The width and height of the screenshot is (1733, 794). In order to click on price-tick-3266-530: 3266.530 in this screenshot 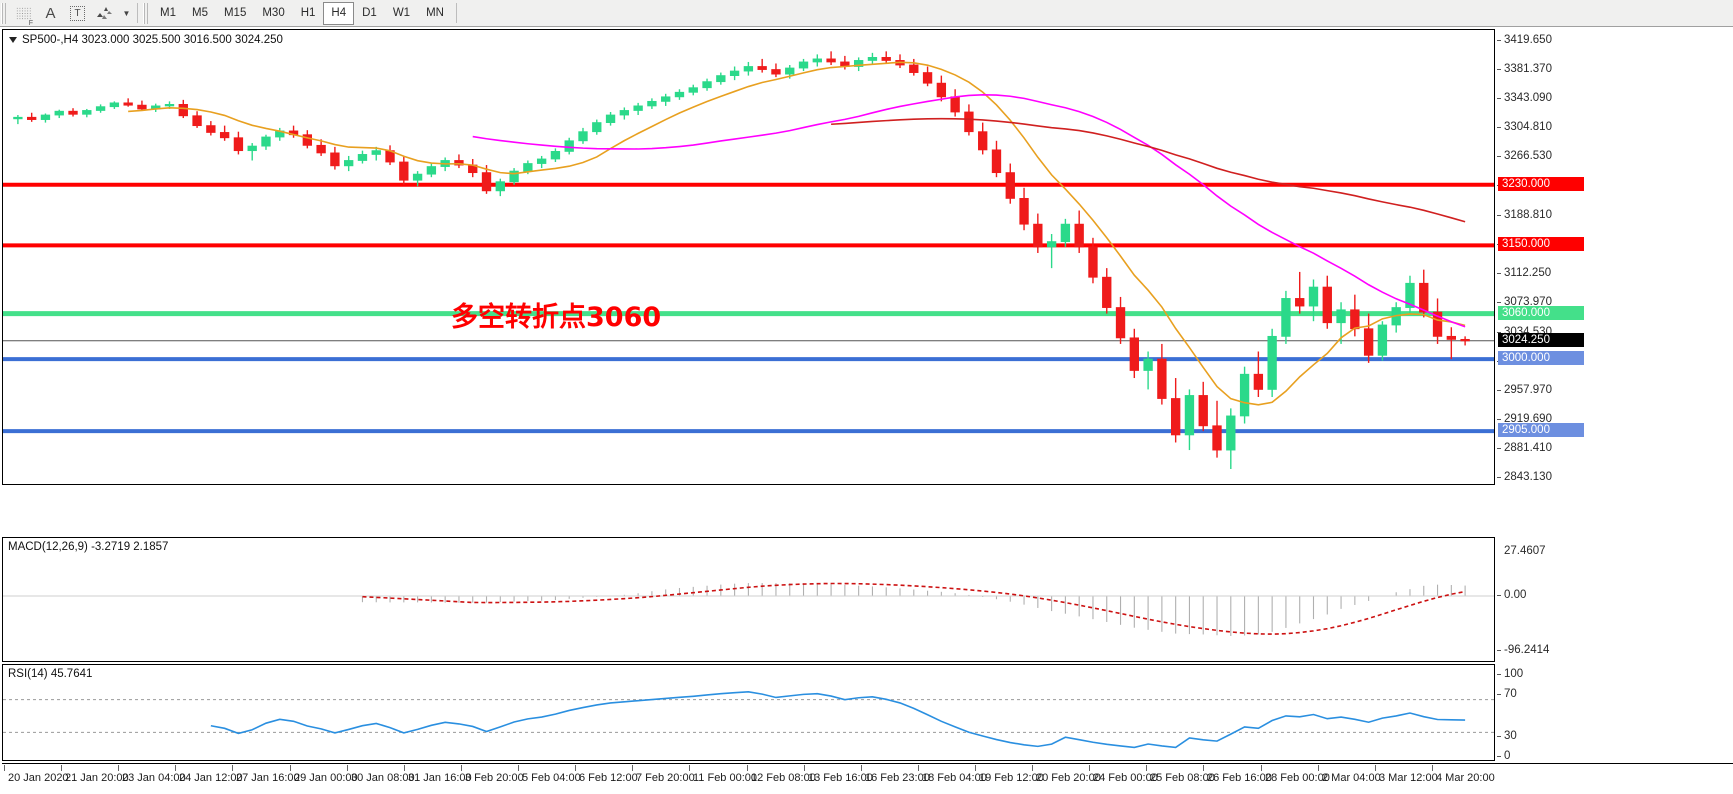, I will do `click(1524, 156)`.